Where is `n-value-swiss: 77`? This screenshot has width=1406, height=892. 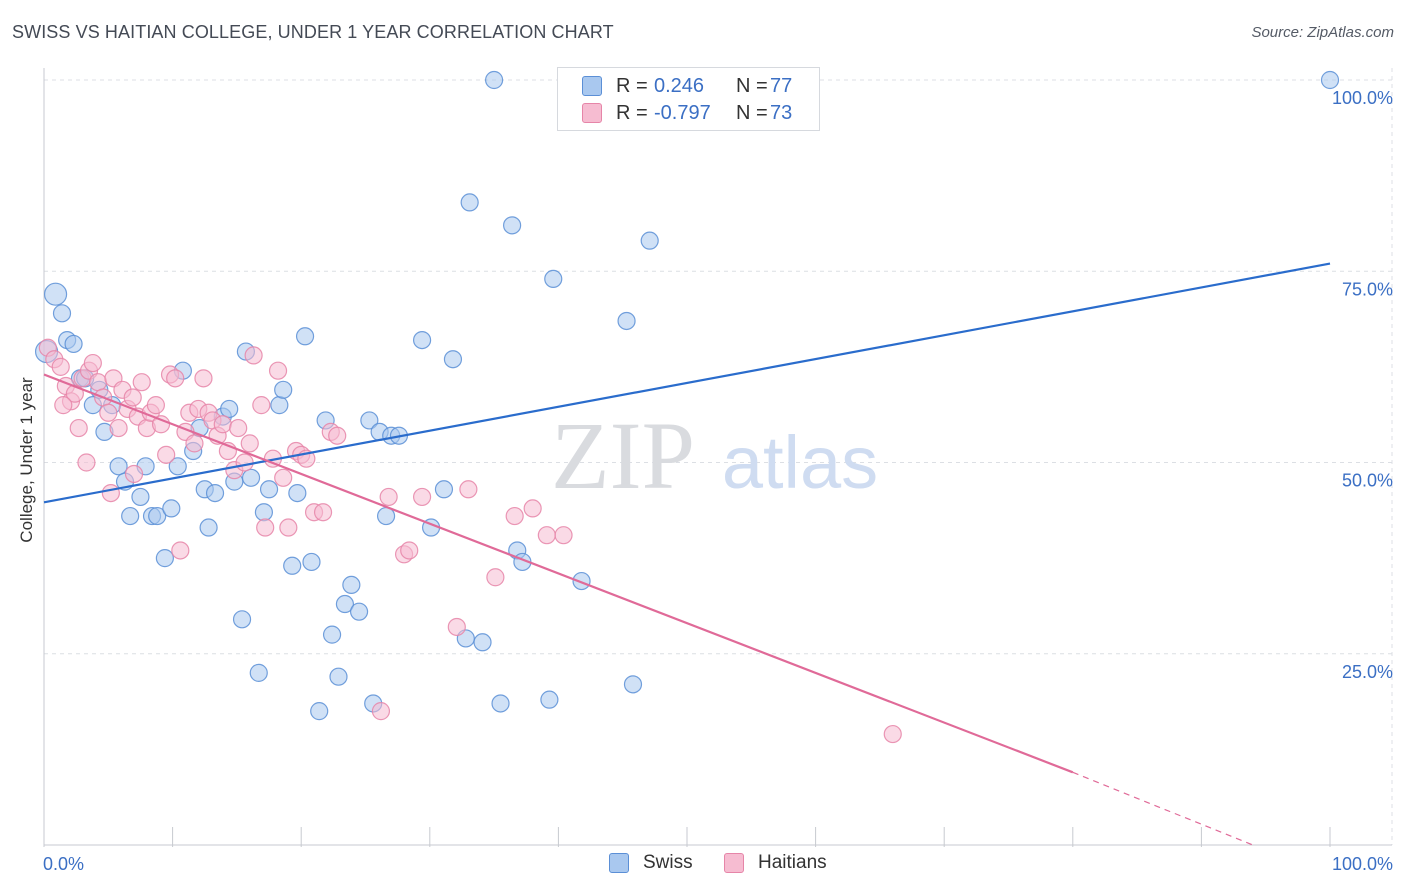
n-value-swiss: 77 is located at coordinates (781, 85).